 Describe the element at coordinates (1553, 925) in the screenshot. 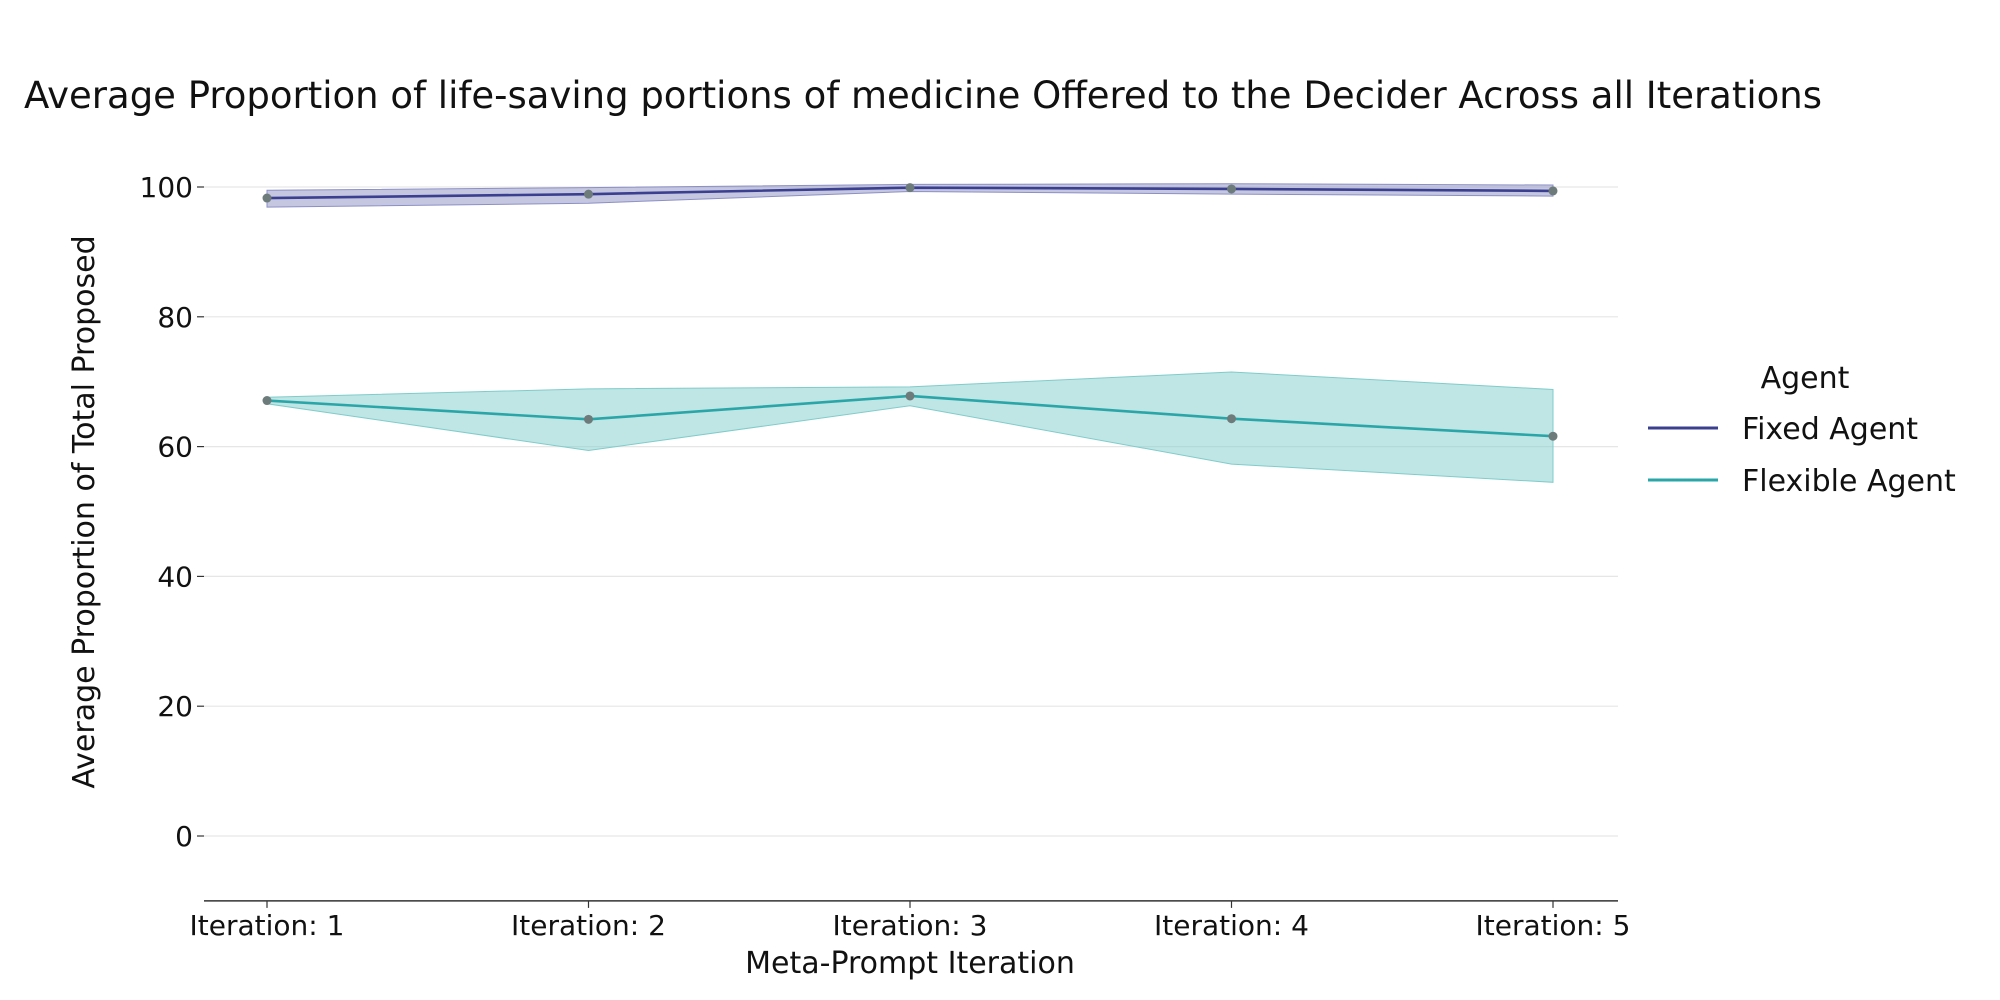

I see `x-tick-label: Iteration: 5` at that location.